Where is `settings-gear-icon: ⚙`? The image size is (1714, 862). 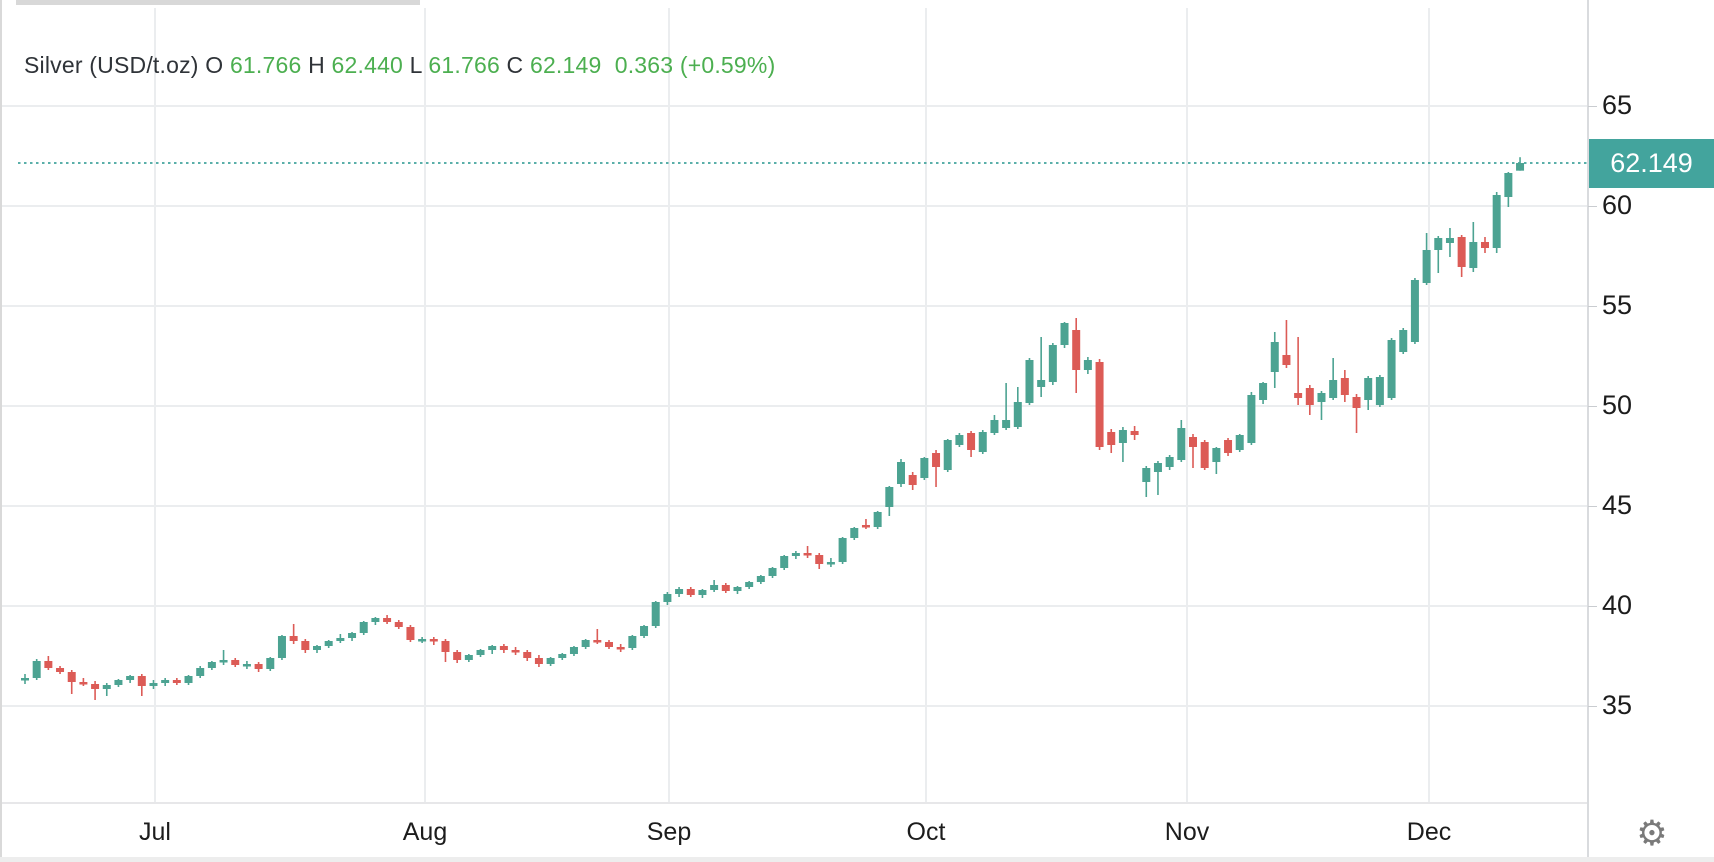 settings-gear-icon: ⚙ is located at coordinates (1652, 833).